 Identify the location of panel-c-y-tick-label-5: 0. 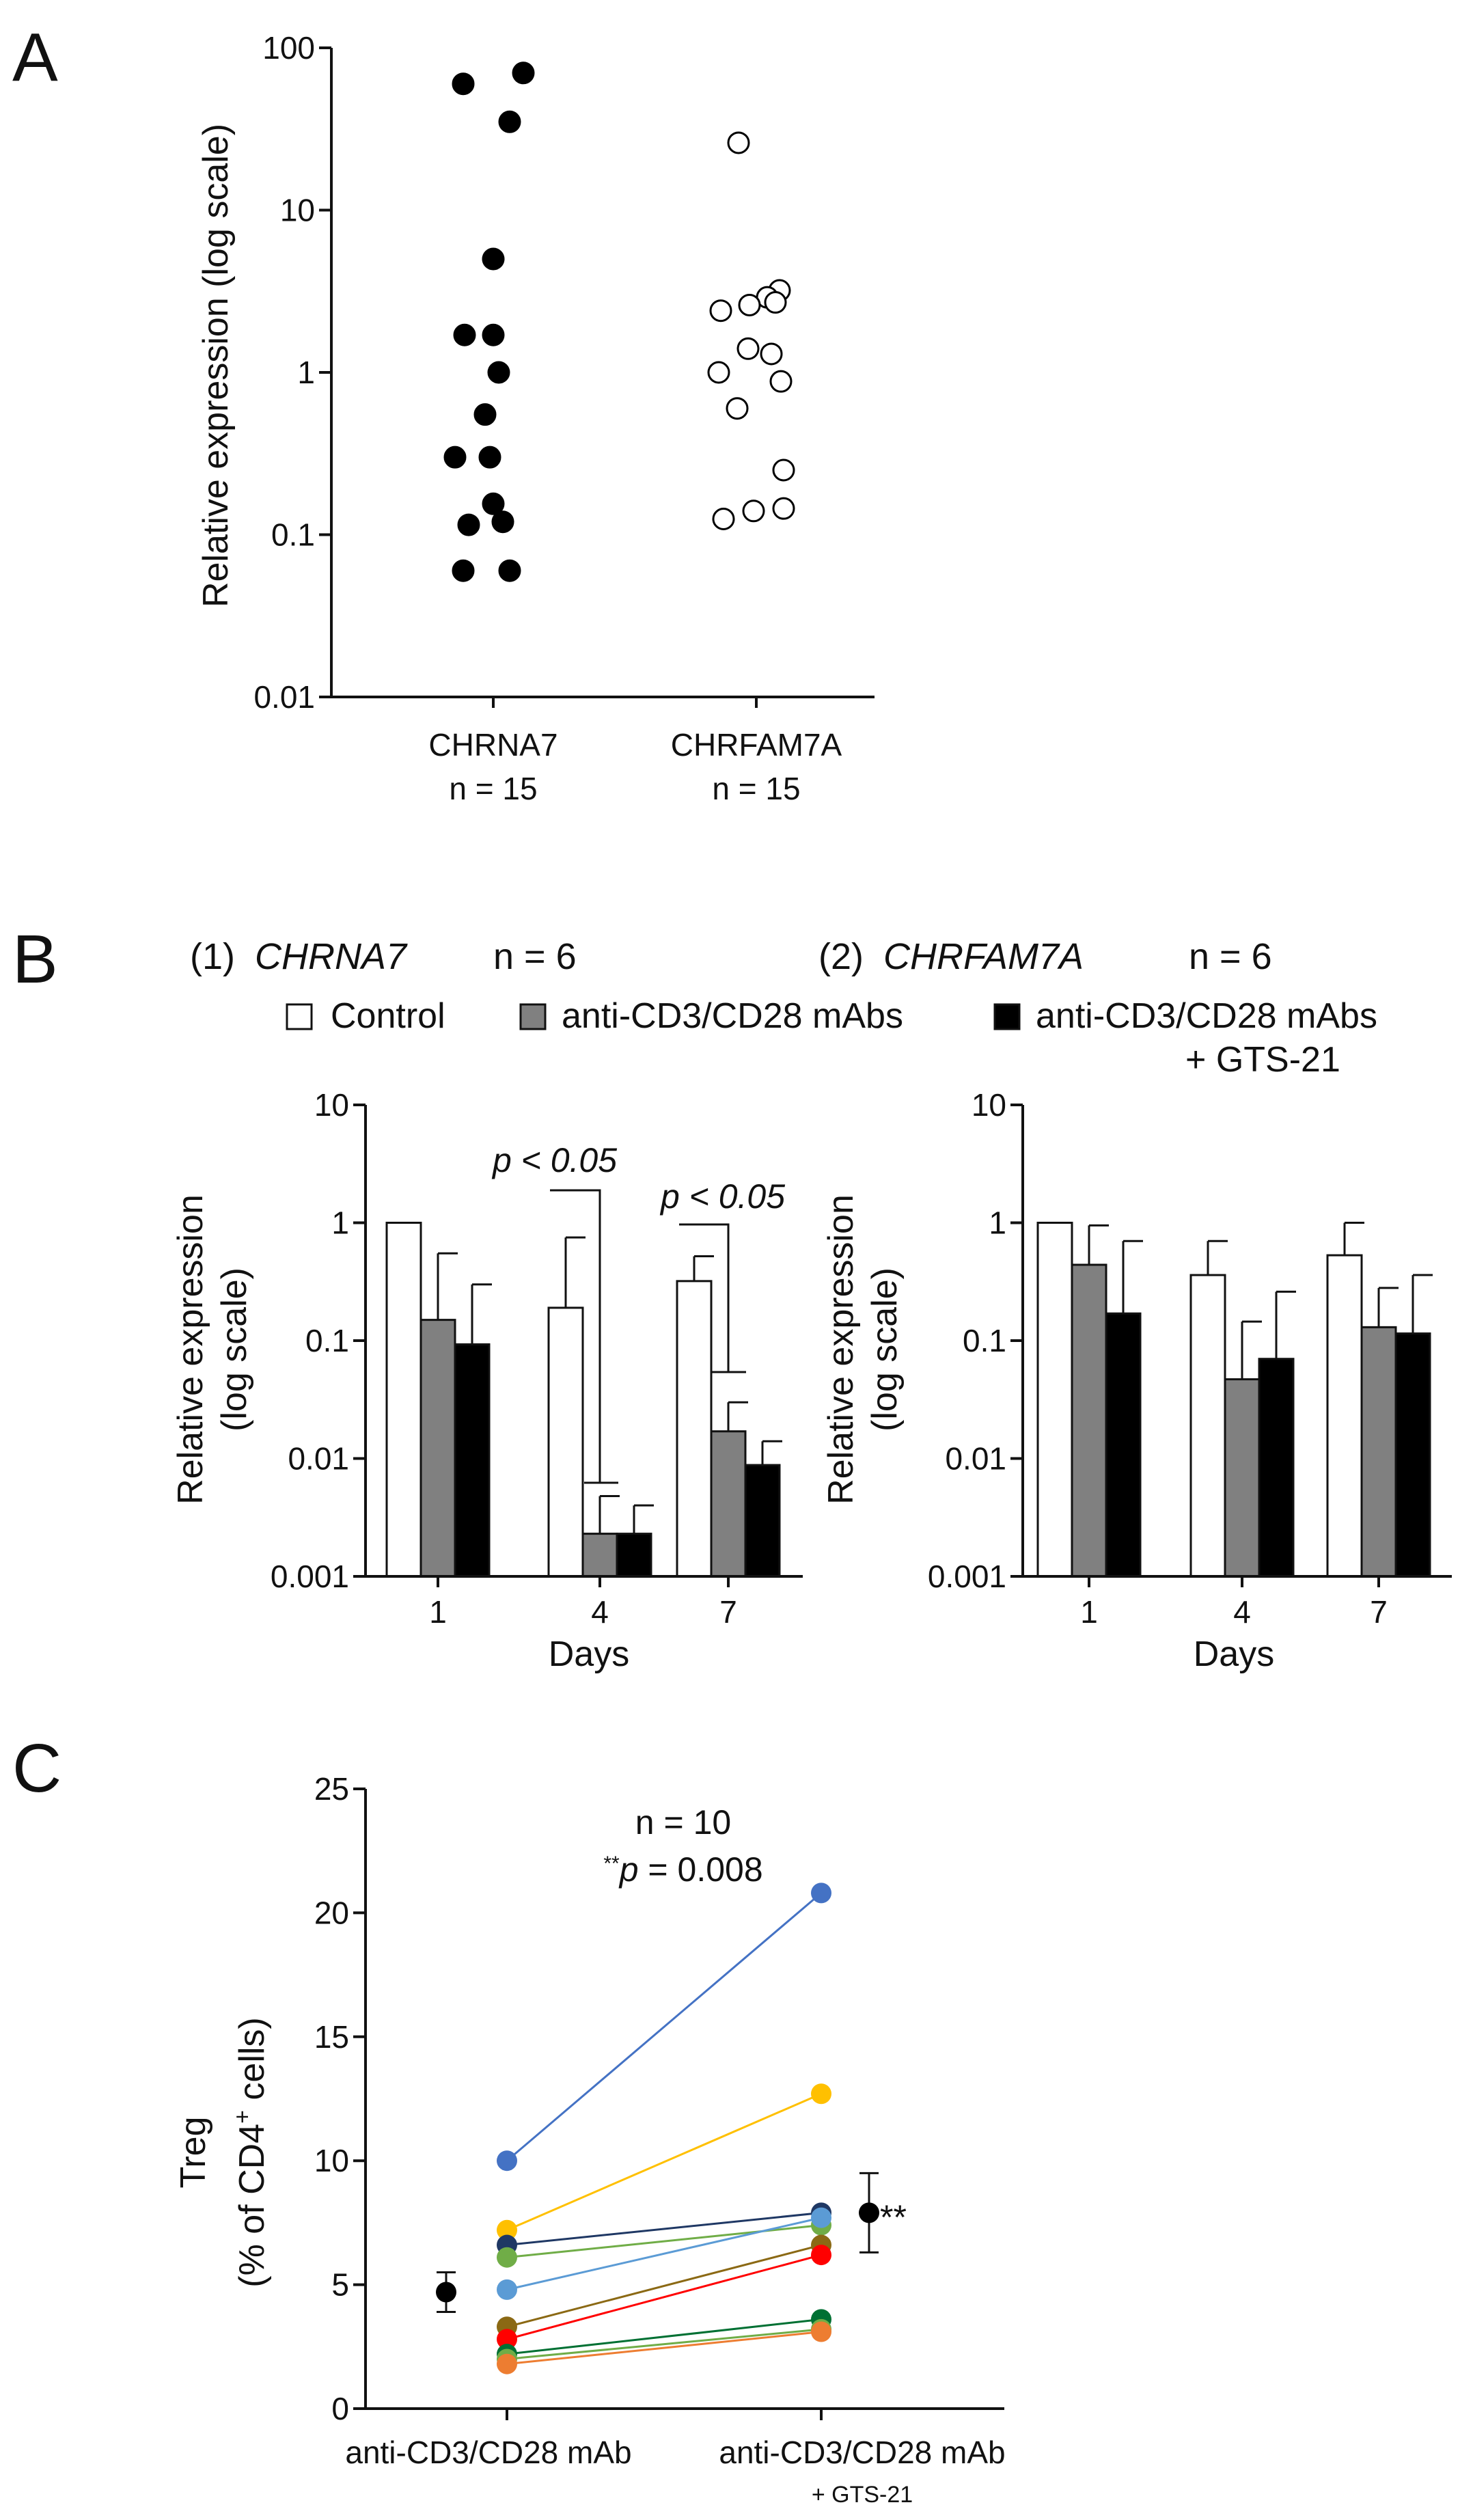
(340, 2408).